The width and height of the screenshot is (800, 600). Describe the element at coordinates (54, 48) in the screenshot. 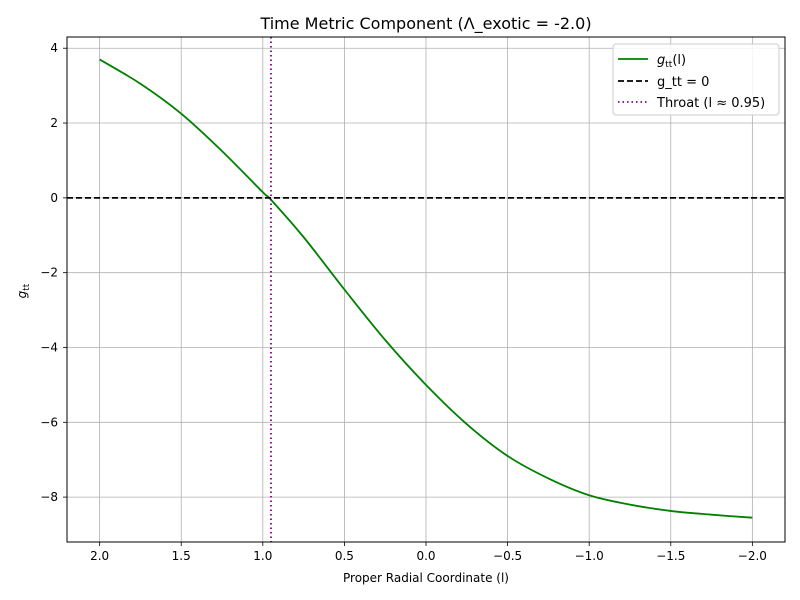

I see `y-tick-label: 4` at that location.